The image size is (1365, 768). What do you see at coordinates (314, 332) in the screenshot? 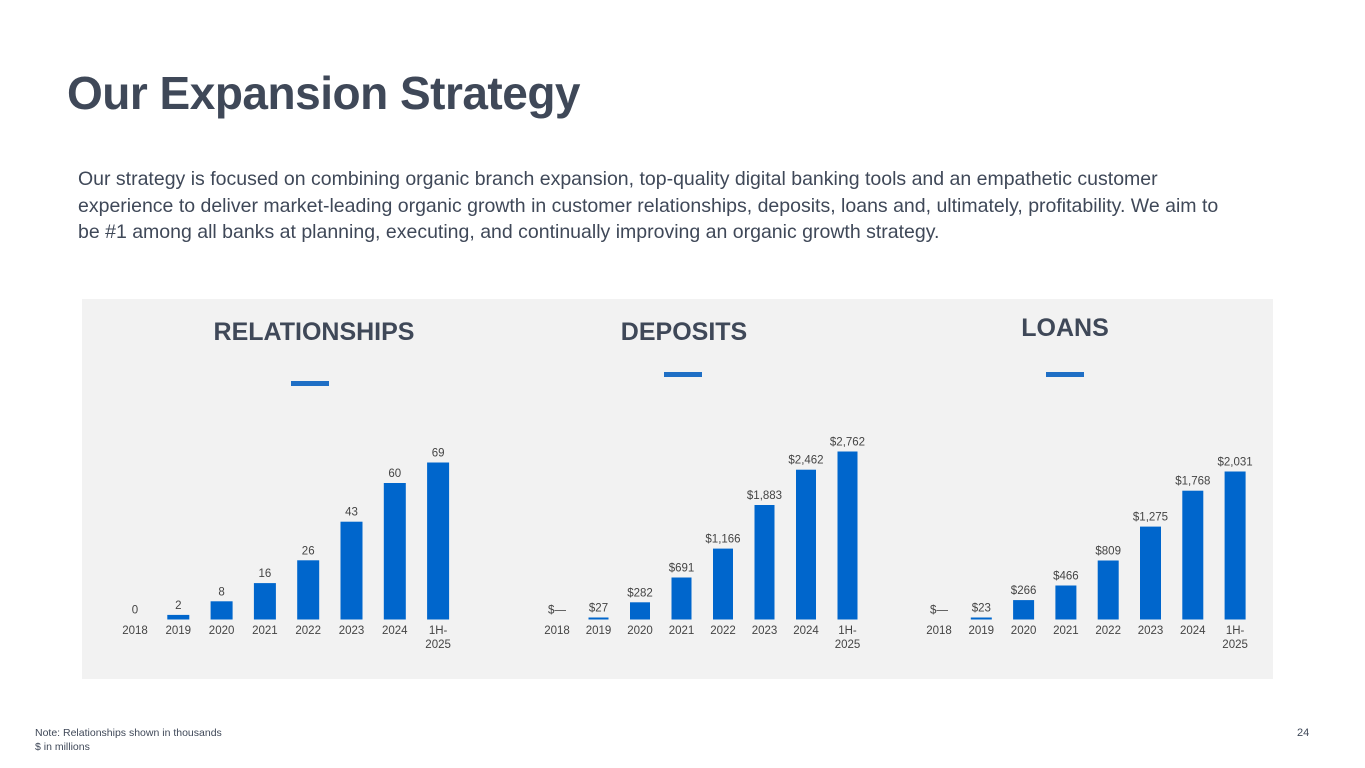
I see `relationships-chart-title: RELATIONSHIPS` at bounding box center [314, 332].